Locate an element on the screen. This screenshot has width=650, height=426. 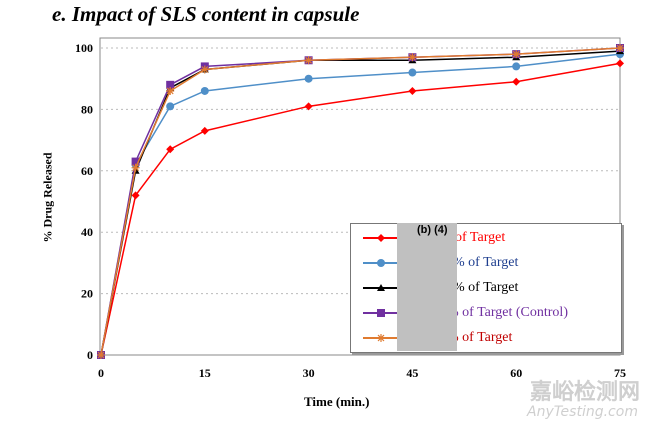
watermark-url: AnyTesting.com is located at coordinates (582, 412).